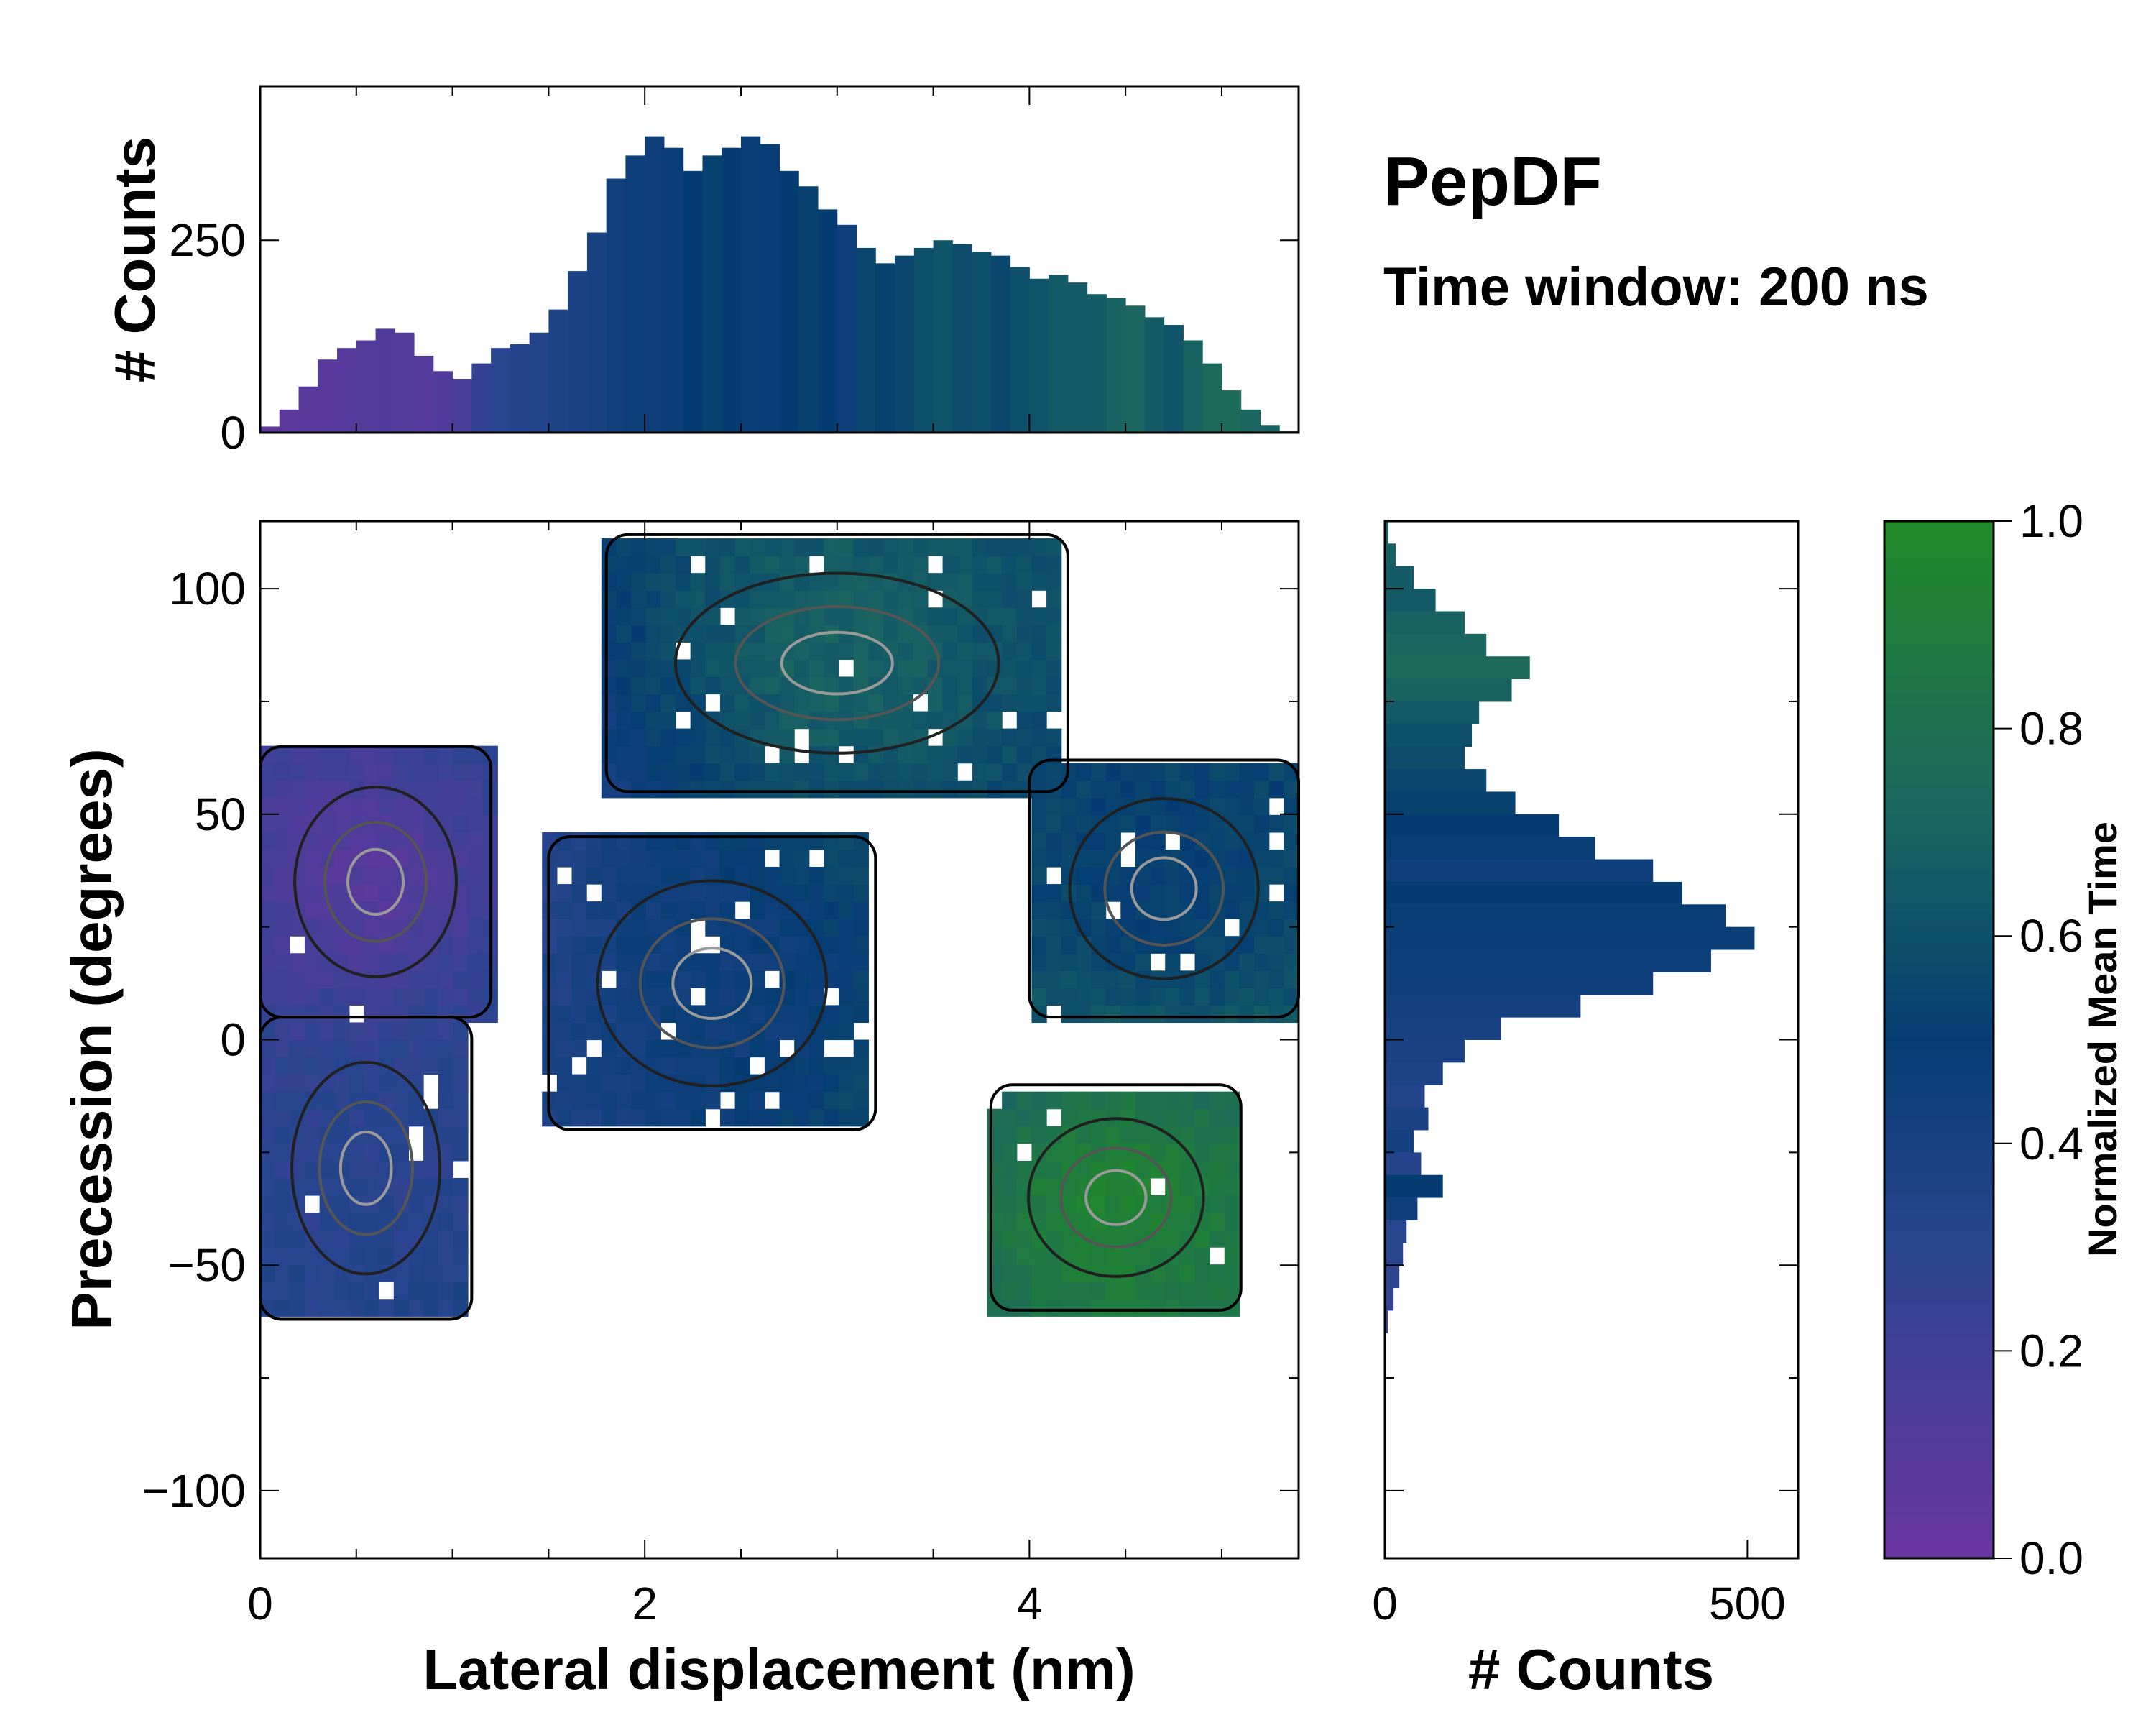 This screenshot has height=1725, width=2156. What do you see at coordinates (1385, 1603) in the screenshot?
I see `right-x-tick-label: 0` at bounding box center [1385, 1603].